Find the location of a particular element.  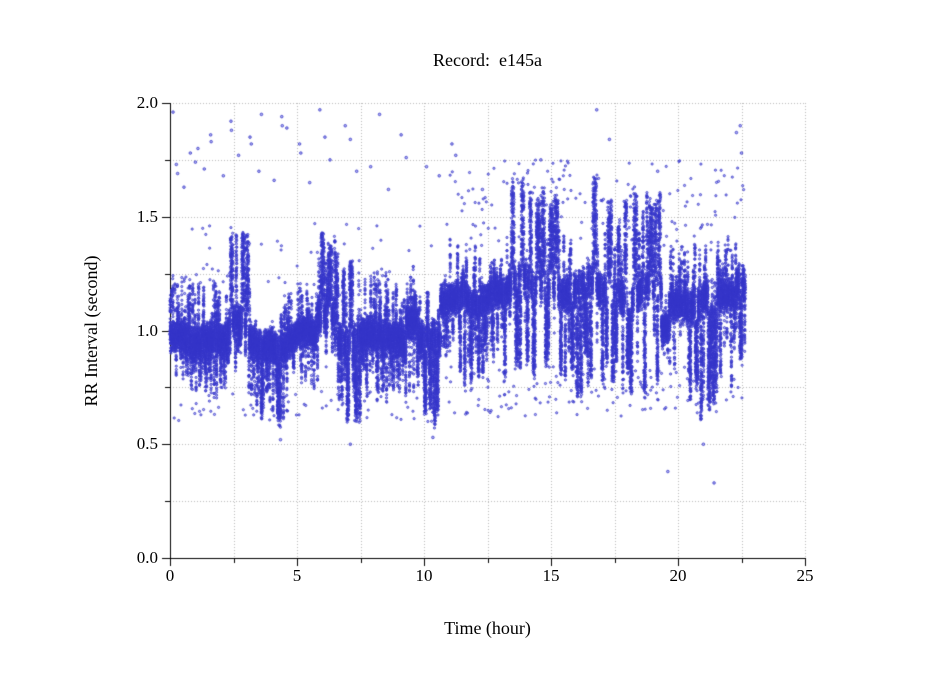

x-axis-title: Time (hour) is located at coordinates (487, 628).